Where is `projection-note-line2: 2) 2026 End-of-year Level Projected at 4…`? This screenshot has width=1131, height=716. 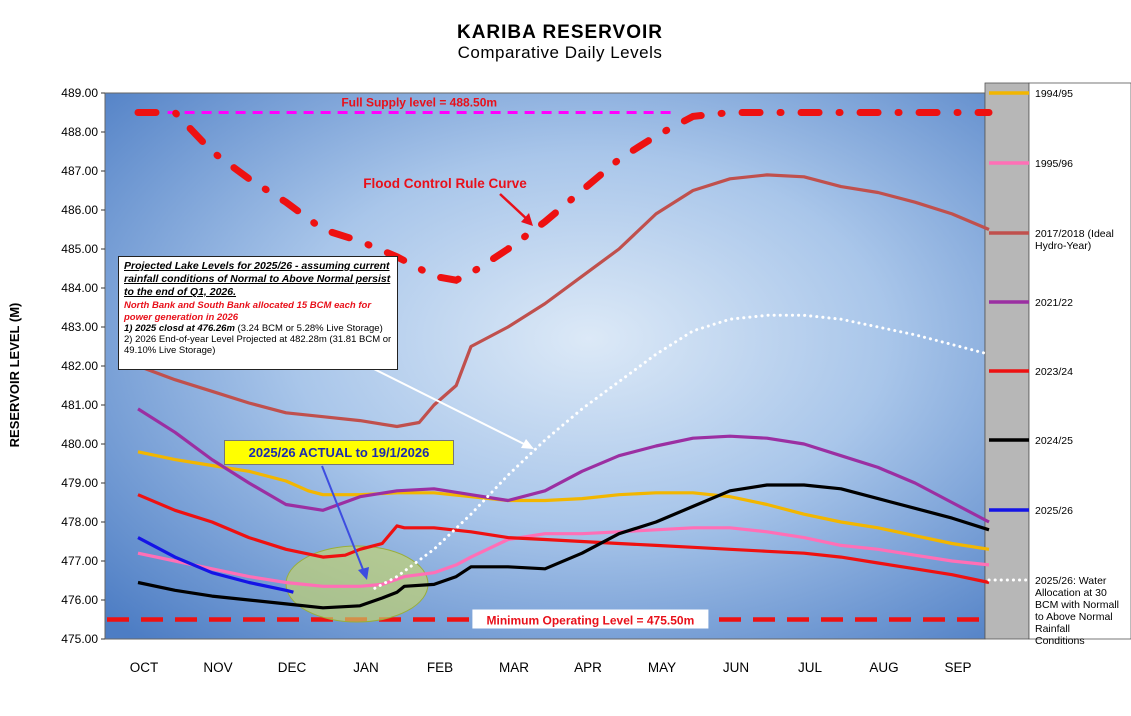 projection-note-line2: 2) 2026 End-of-year Level Projected at 4… is located at coordinates (258, 345).